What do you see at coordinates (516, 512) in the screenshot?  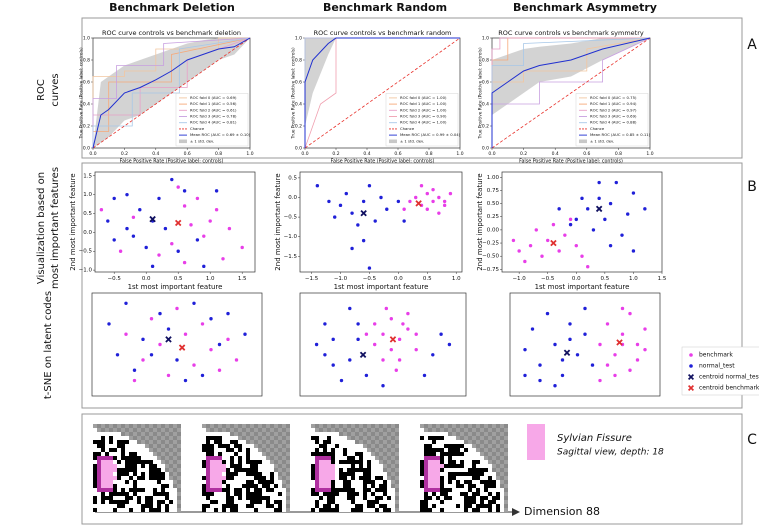 I see `arrow-head` at bounding box center [516, 512].